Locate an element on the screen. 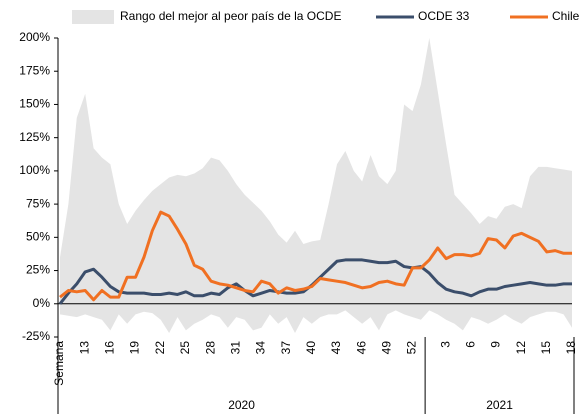  legend-label: Rango del mejor al peor país de la OCDE is located at coordinates (230, 16).